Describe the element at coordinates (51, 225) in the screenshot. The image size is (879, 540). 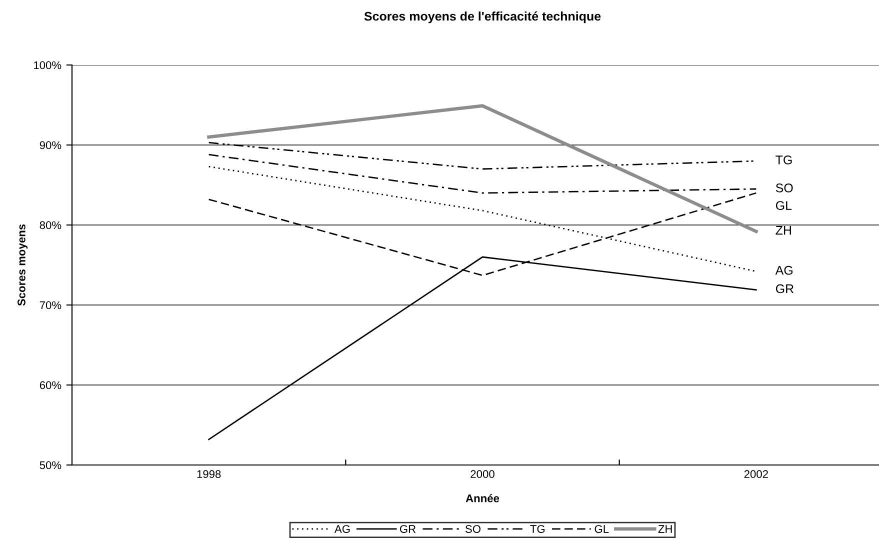
I see `y-tick-label: 80%` at that location.